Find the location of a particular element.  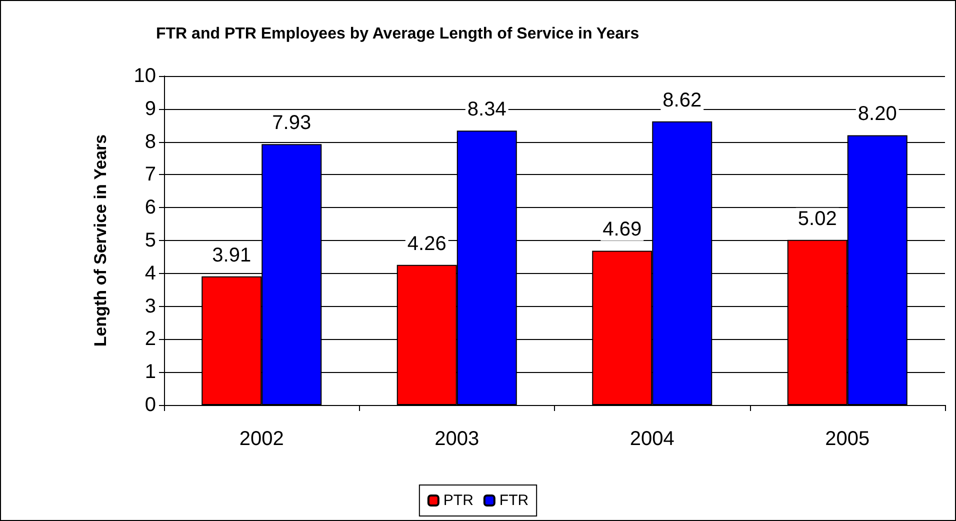

legend-label: PTR is located at coordinates (458, 500).